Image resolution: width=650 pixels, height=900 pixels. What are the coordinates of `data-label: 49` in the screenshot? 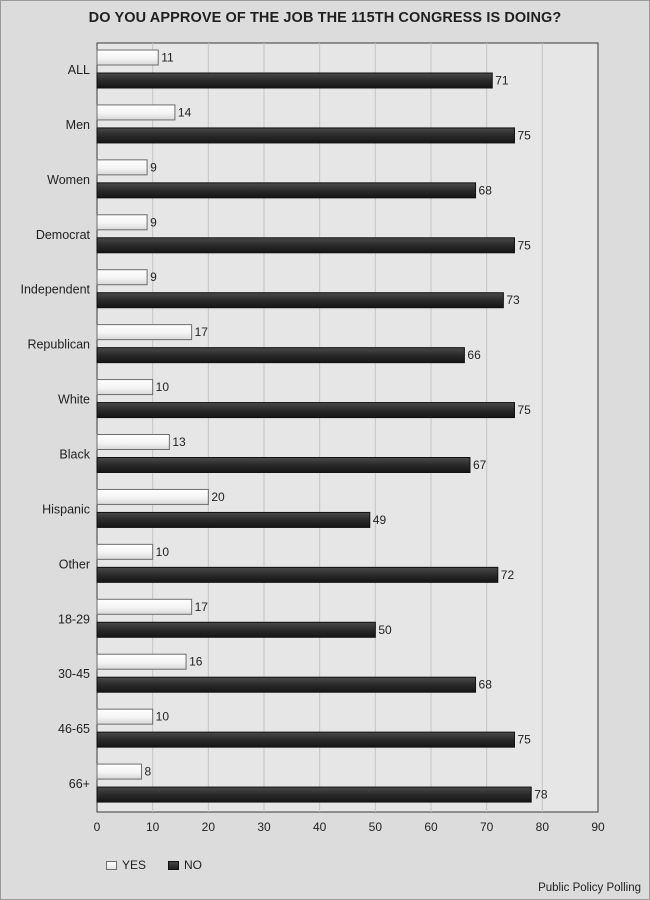 It's located at (380, 520).